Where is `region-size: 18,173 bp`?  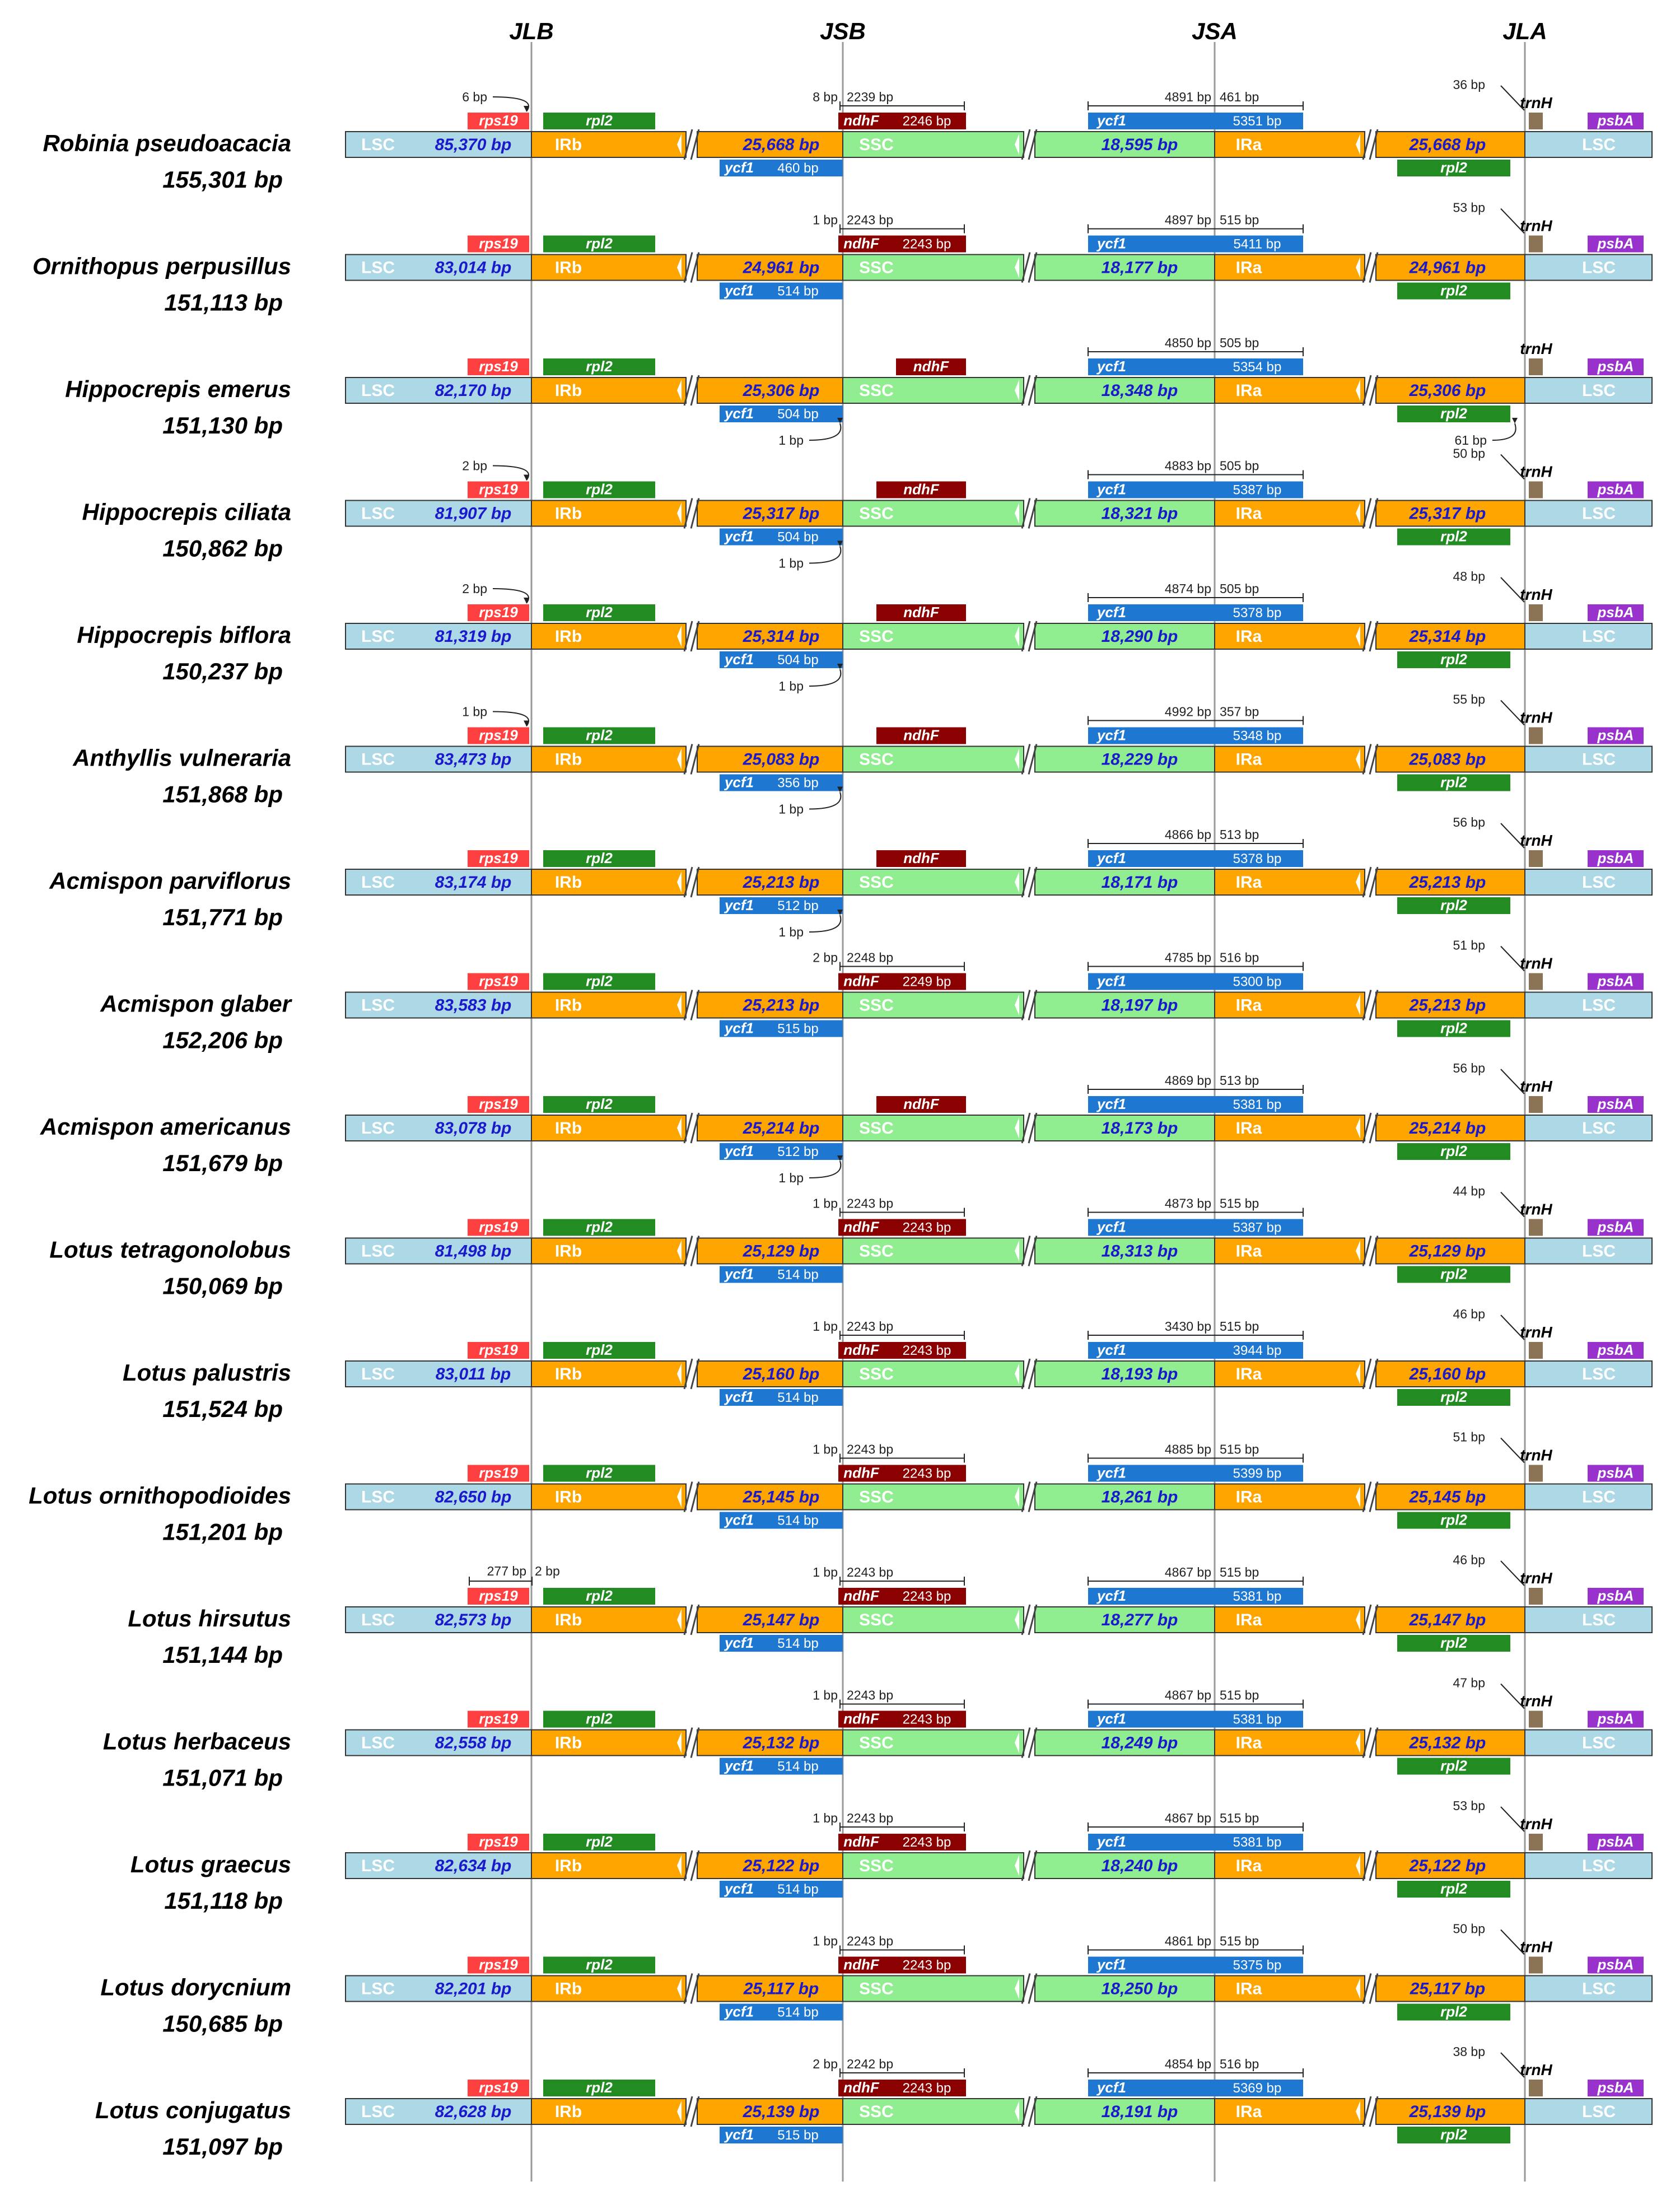 region-size: 18,173 bp is located at coordinates (1140, 1128).